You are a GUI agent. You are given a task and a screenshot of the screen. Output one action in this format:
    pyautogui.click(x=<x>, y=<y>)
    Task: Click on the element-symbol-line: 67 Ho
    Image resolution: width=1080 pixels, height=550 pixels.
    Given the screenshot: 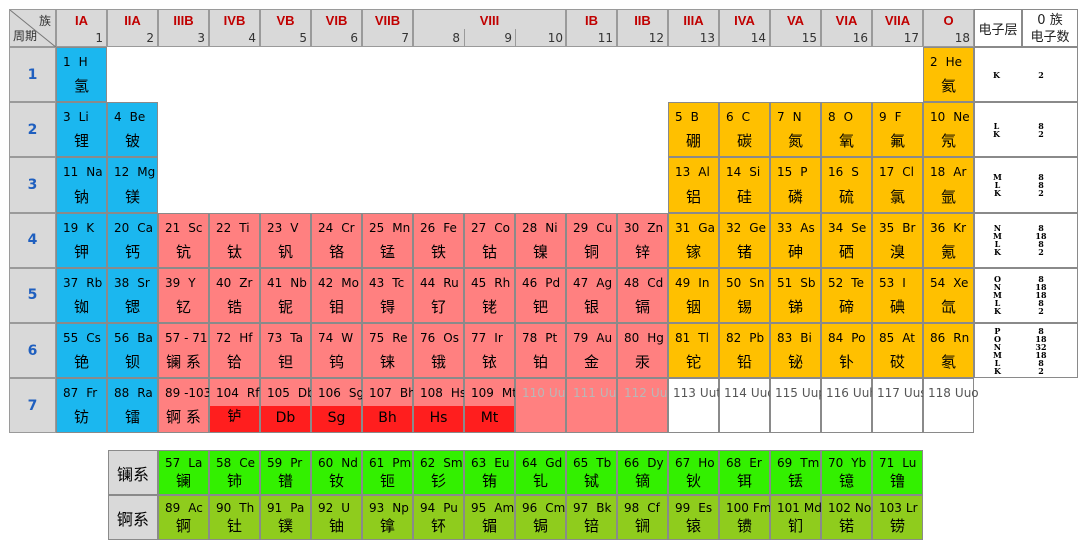 What is the action you would take?
    pyautogui.click(x=695, y=463)
    